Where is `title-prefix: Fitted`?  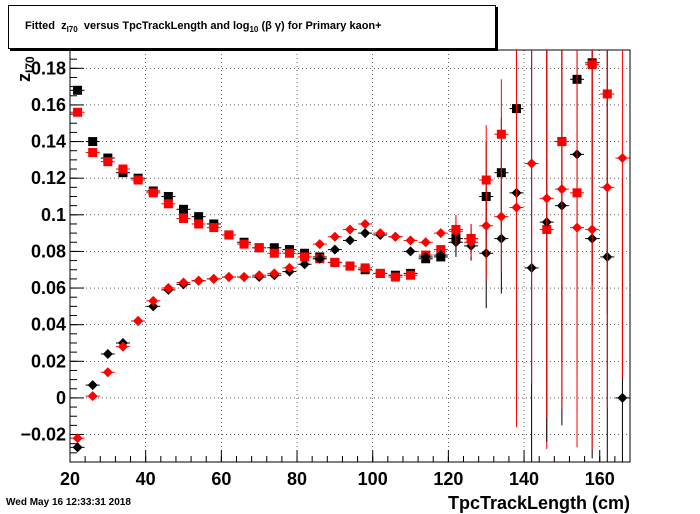
title-prefix: Fitted is located at coordinates (40, 26).